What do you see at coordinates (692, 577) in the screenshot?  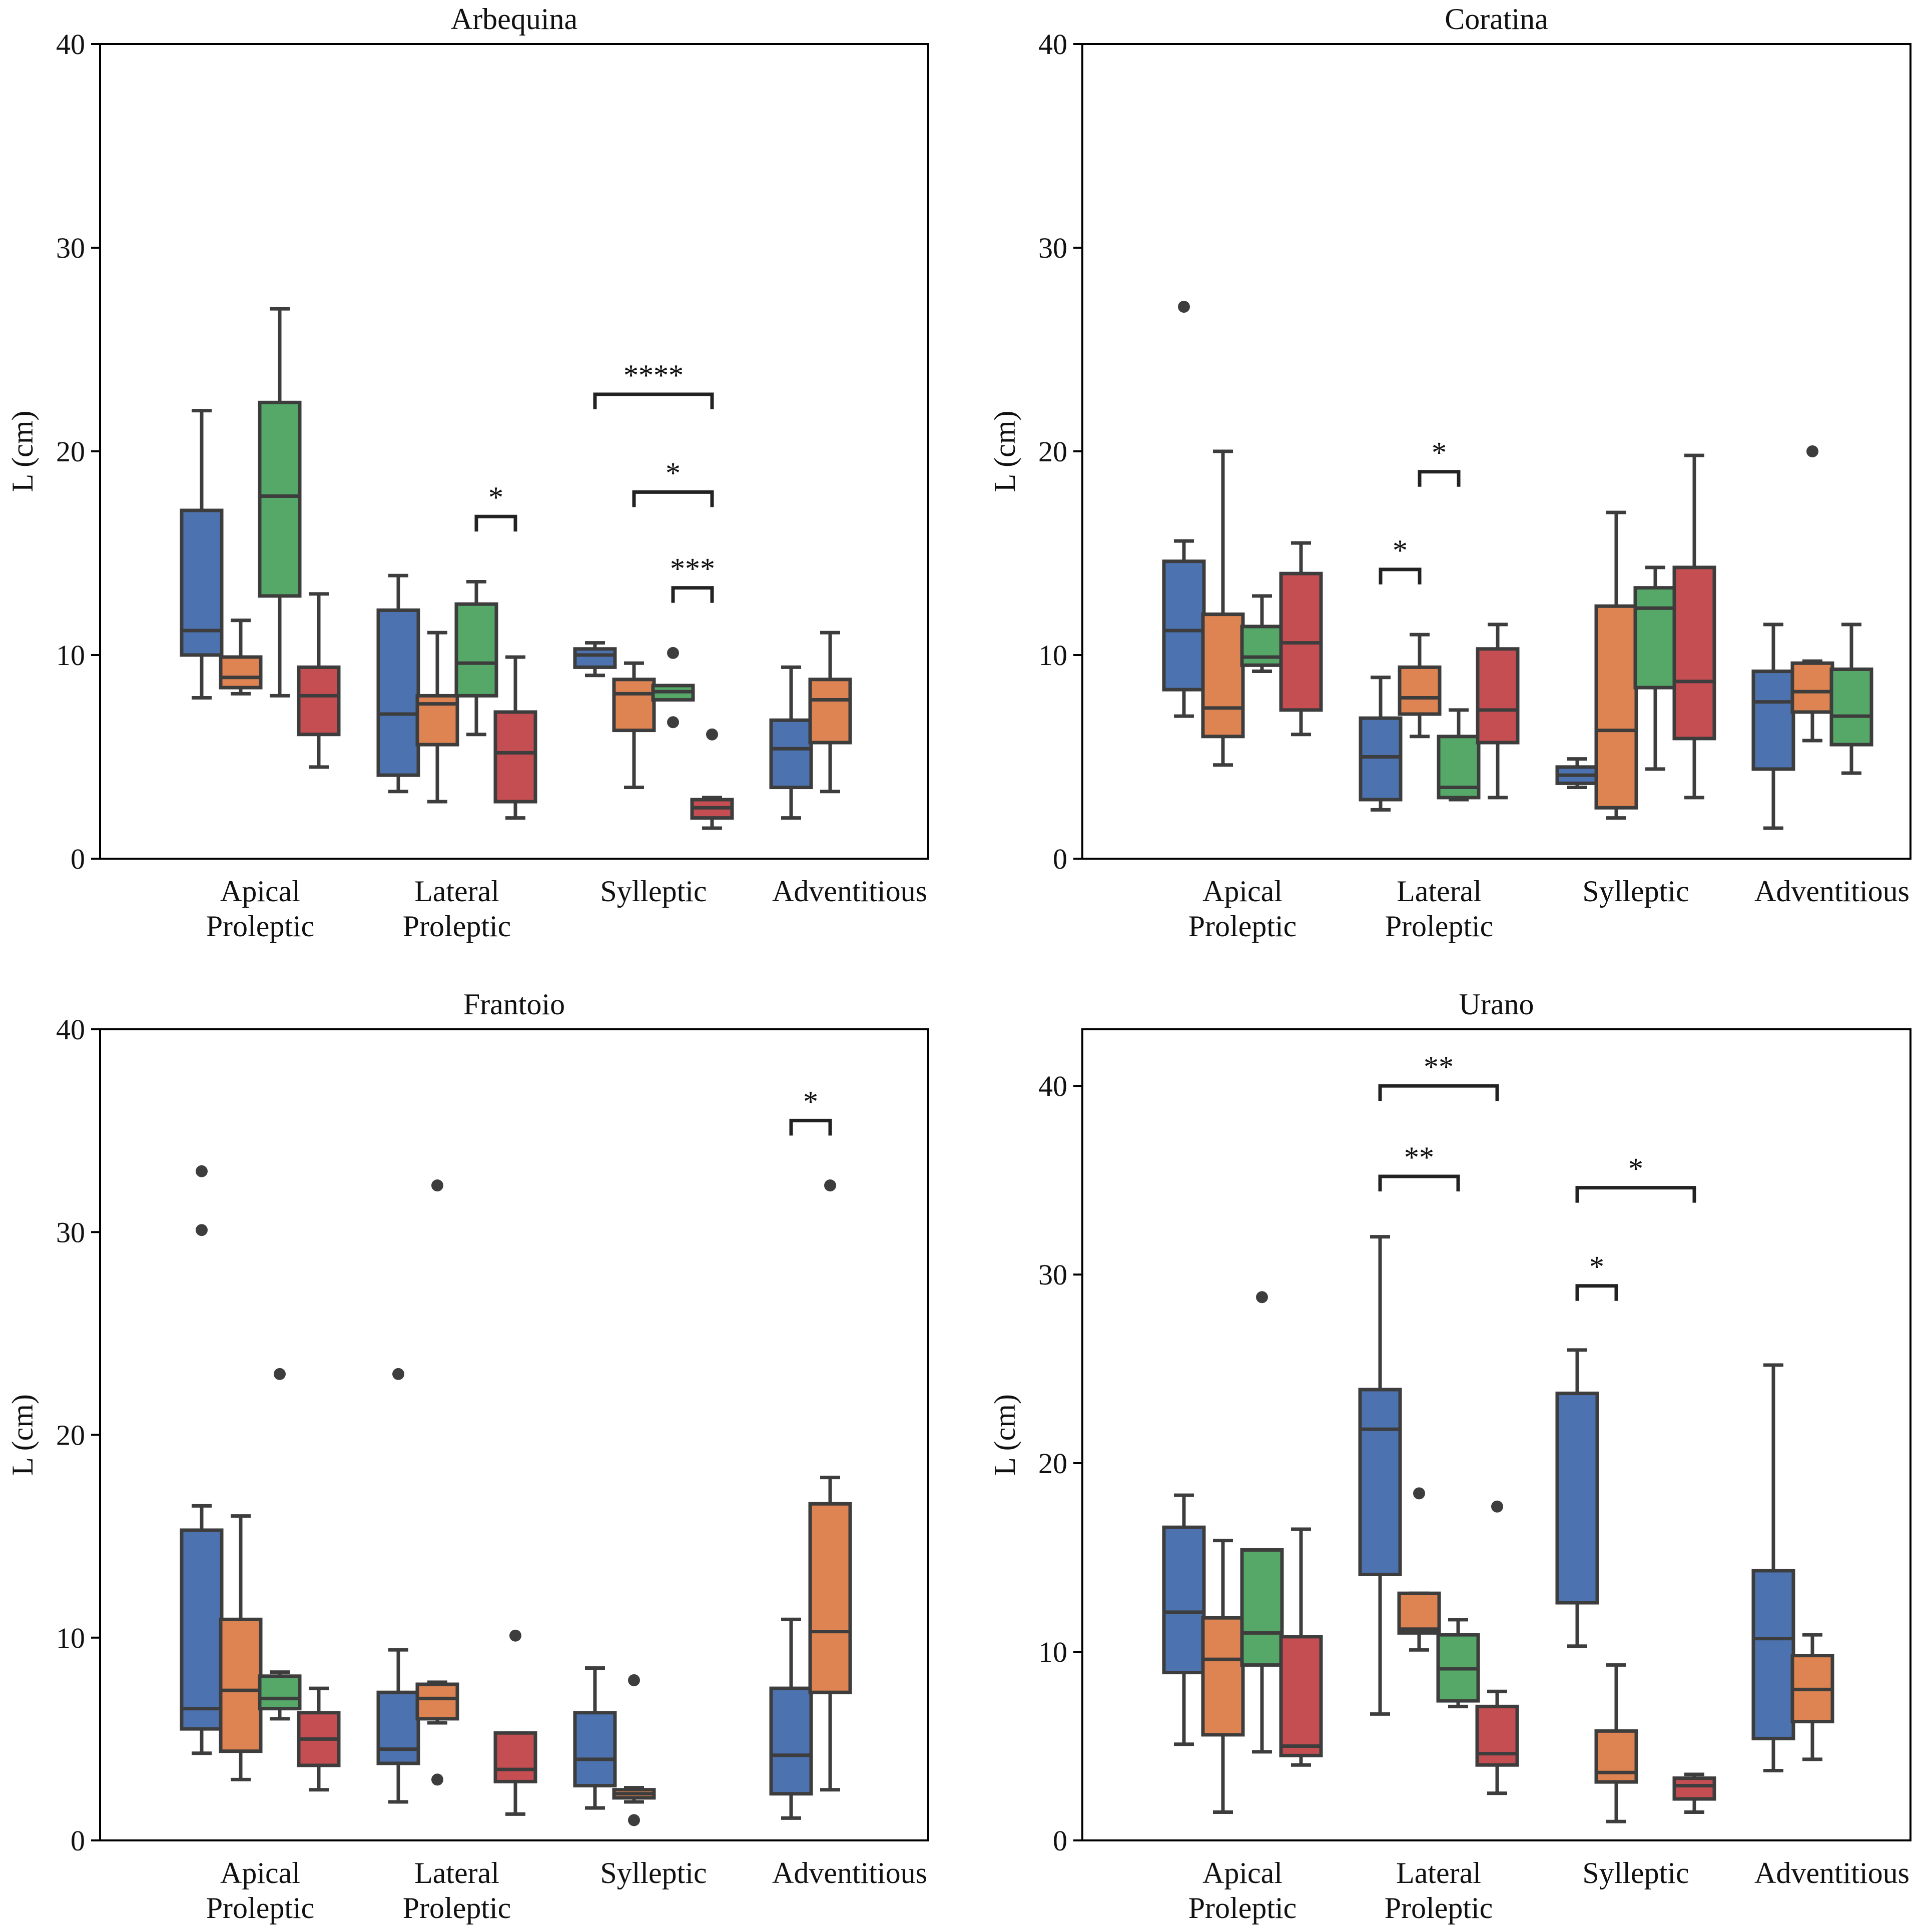 I see `significance-bracket: ***` at bounding box center [692, 577].